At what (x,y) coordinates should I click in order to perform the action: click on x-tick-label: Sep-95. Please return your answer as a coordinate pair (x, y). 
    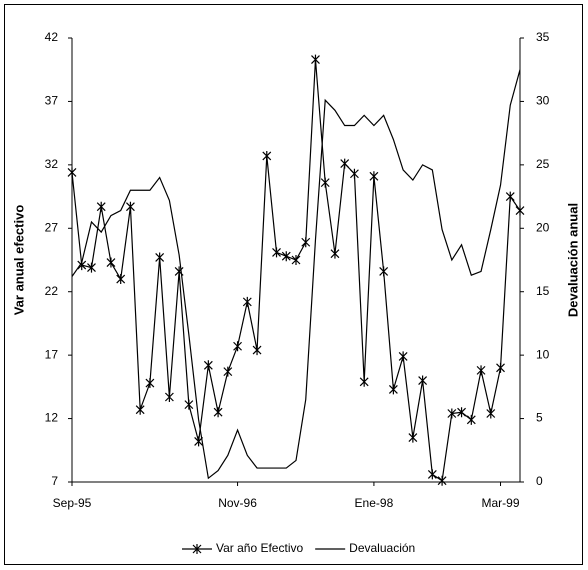
    Looking at the image, I should click on (72, 503).